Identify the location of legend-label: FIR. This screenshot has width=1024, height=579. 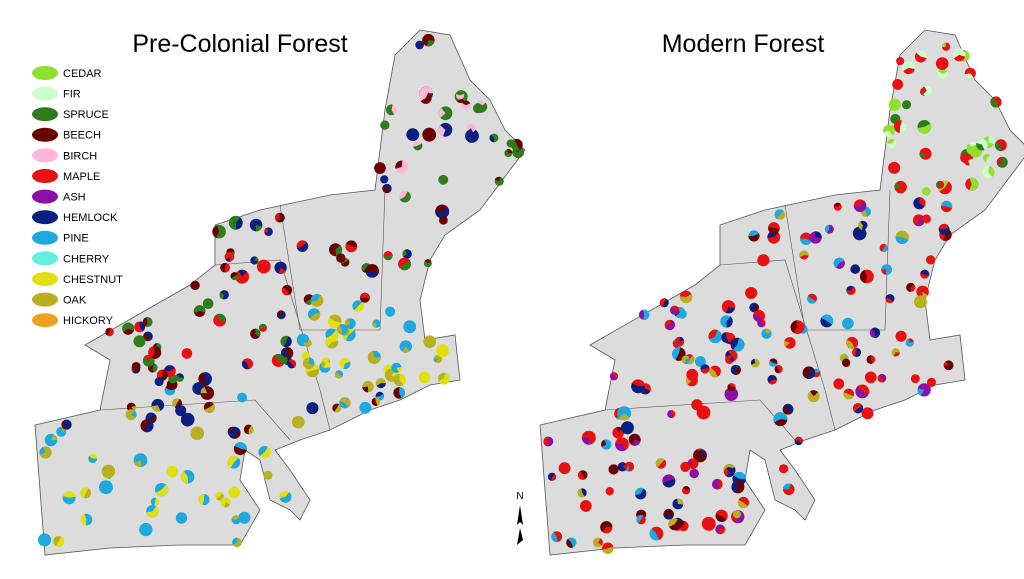
(72, 95).